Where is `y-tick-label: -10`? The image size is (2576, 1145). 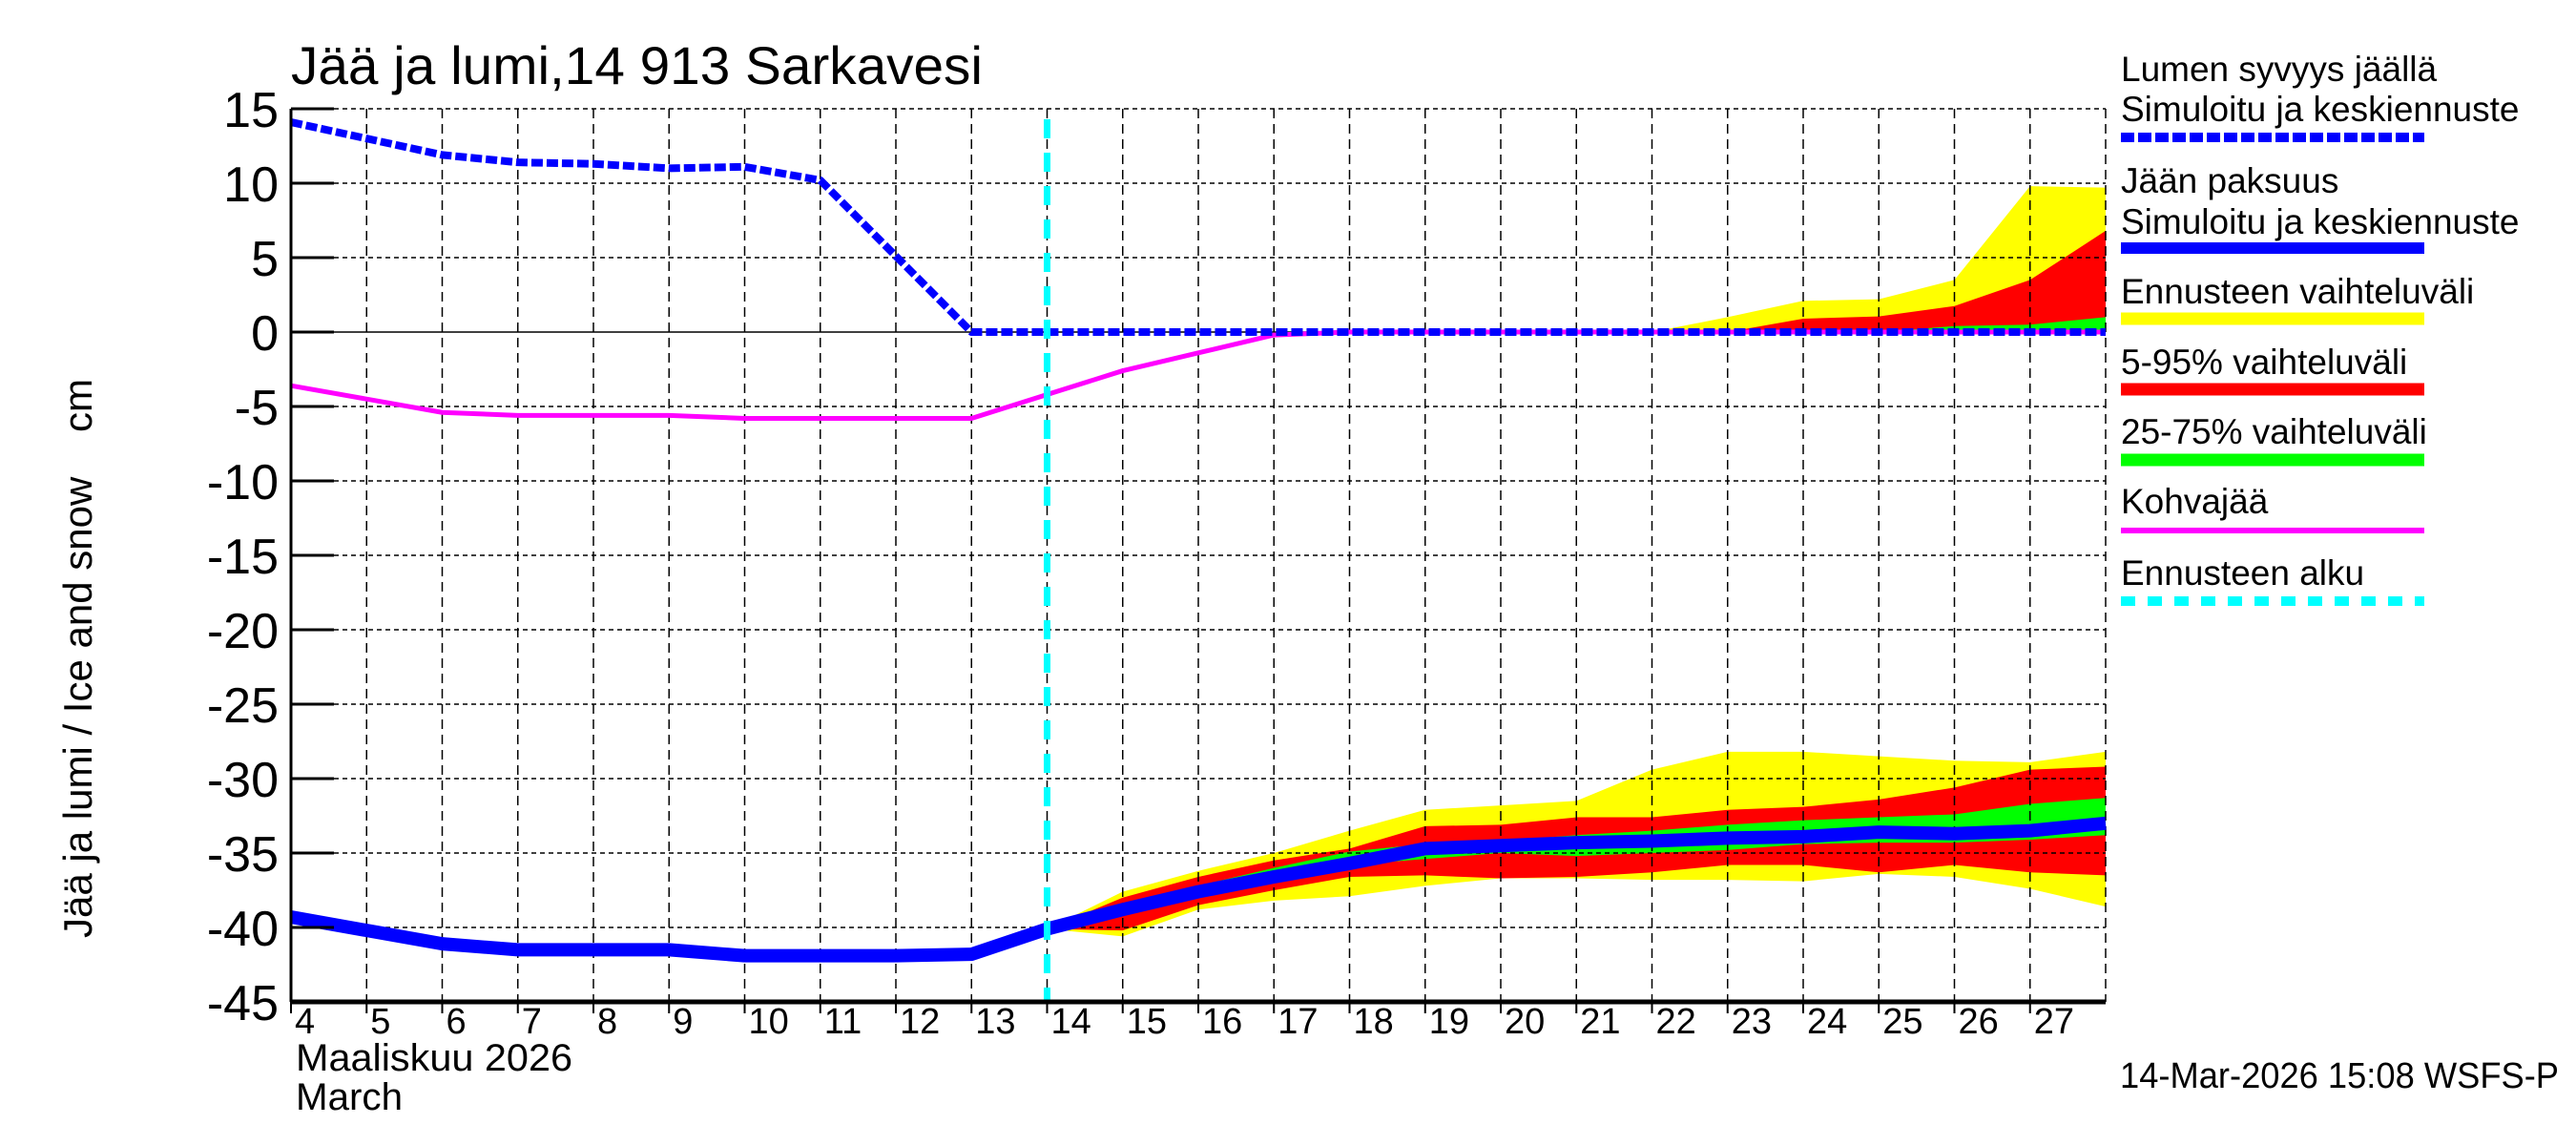
y-tick-label: -10 is located at coordinates (243, 483).